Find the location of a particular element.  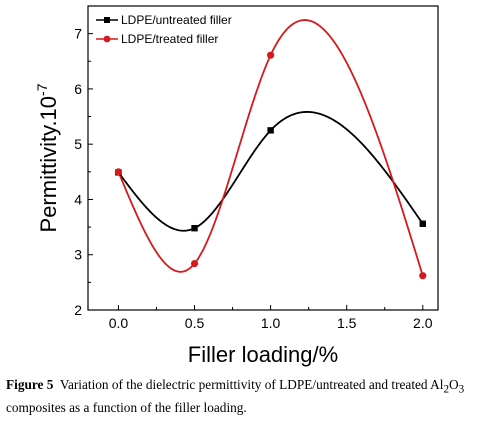

legend-label-treated: LDPE/treated filler is located at coordinates (169, 39).